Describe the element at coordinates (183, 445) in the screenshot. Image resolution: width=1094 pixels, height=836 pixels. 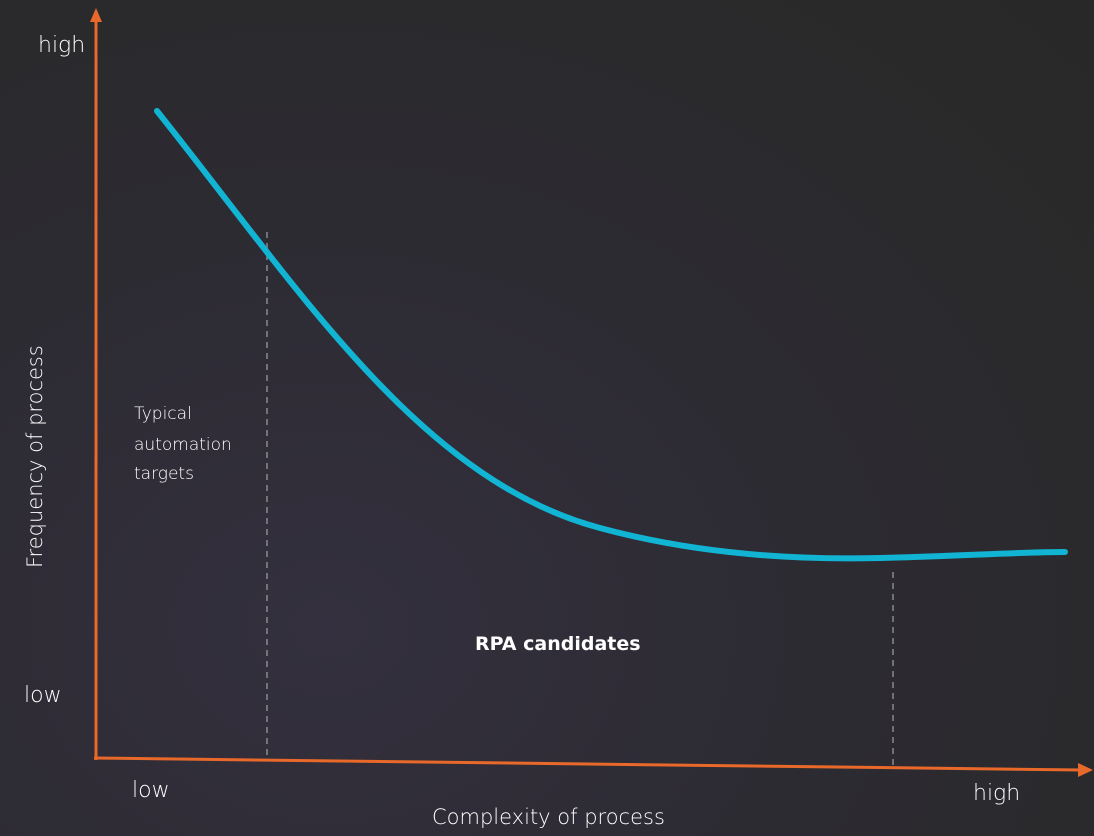
I see `typical-automation-targets-label-line-2: automation` at that location.